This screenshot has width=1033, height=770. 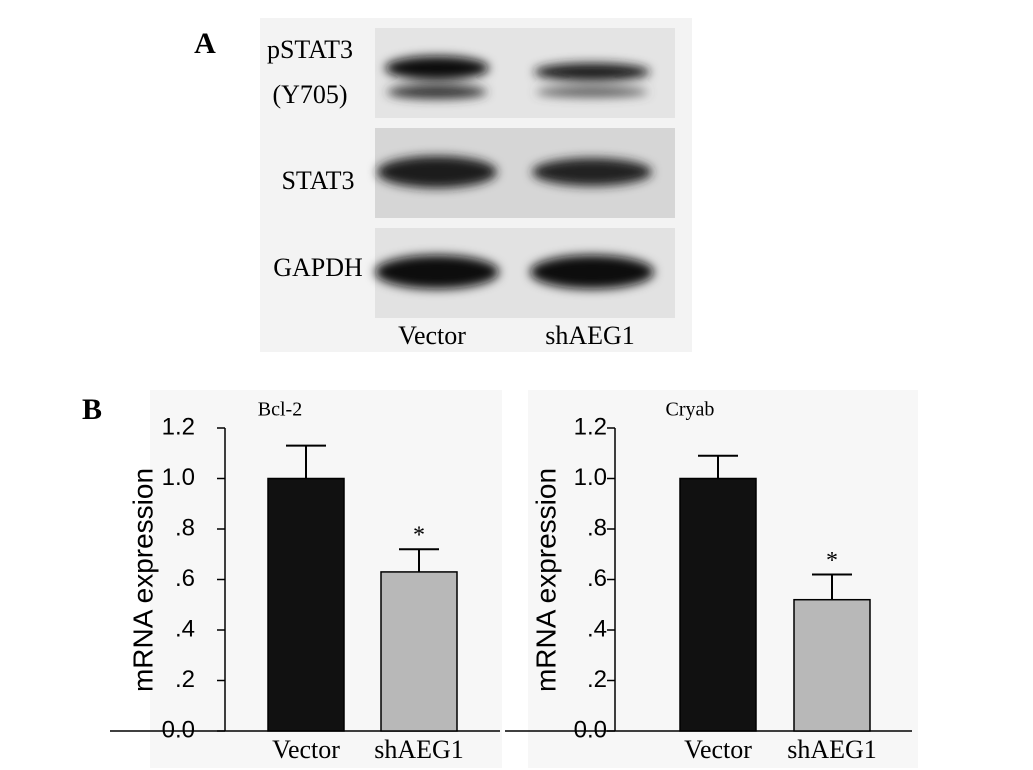 I want to click on lane-label: shAEG1, so click(x=590, y=335).